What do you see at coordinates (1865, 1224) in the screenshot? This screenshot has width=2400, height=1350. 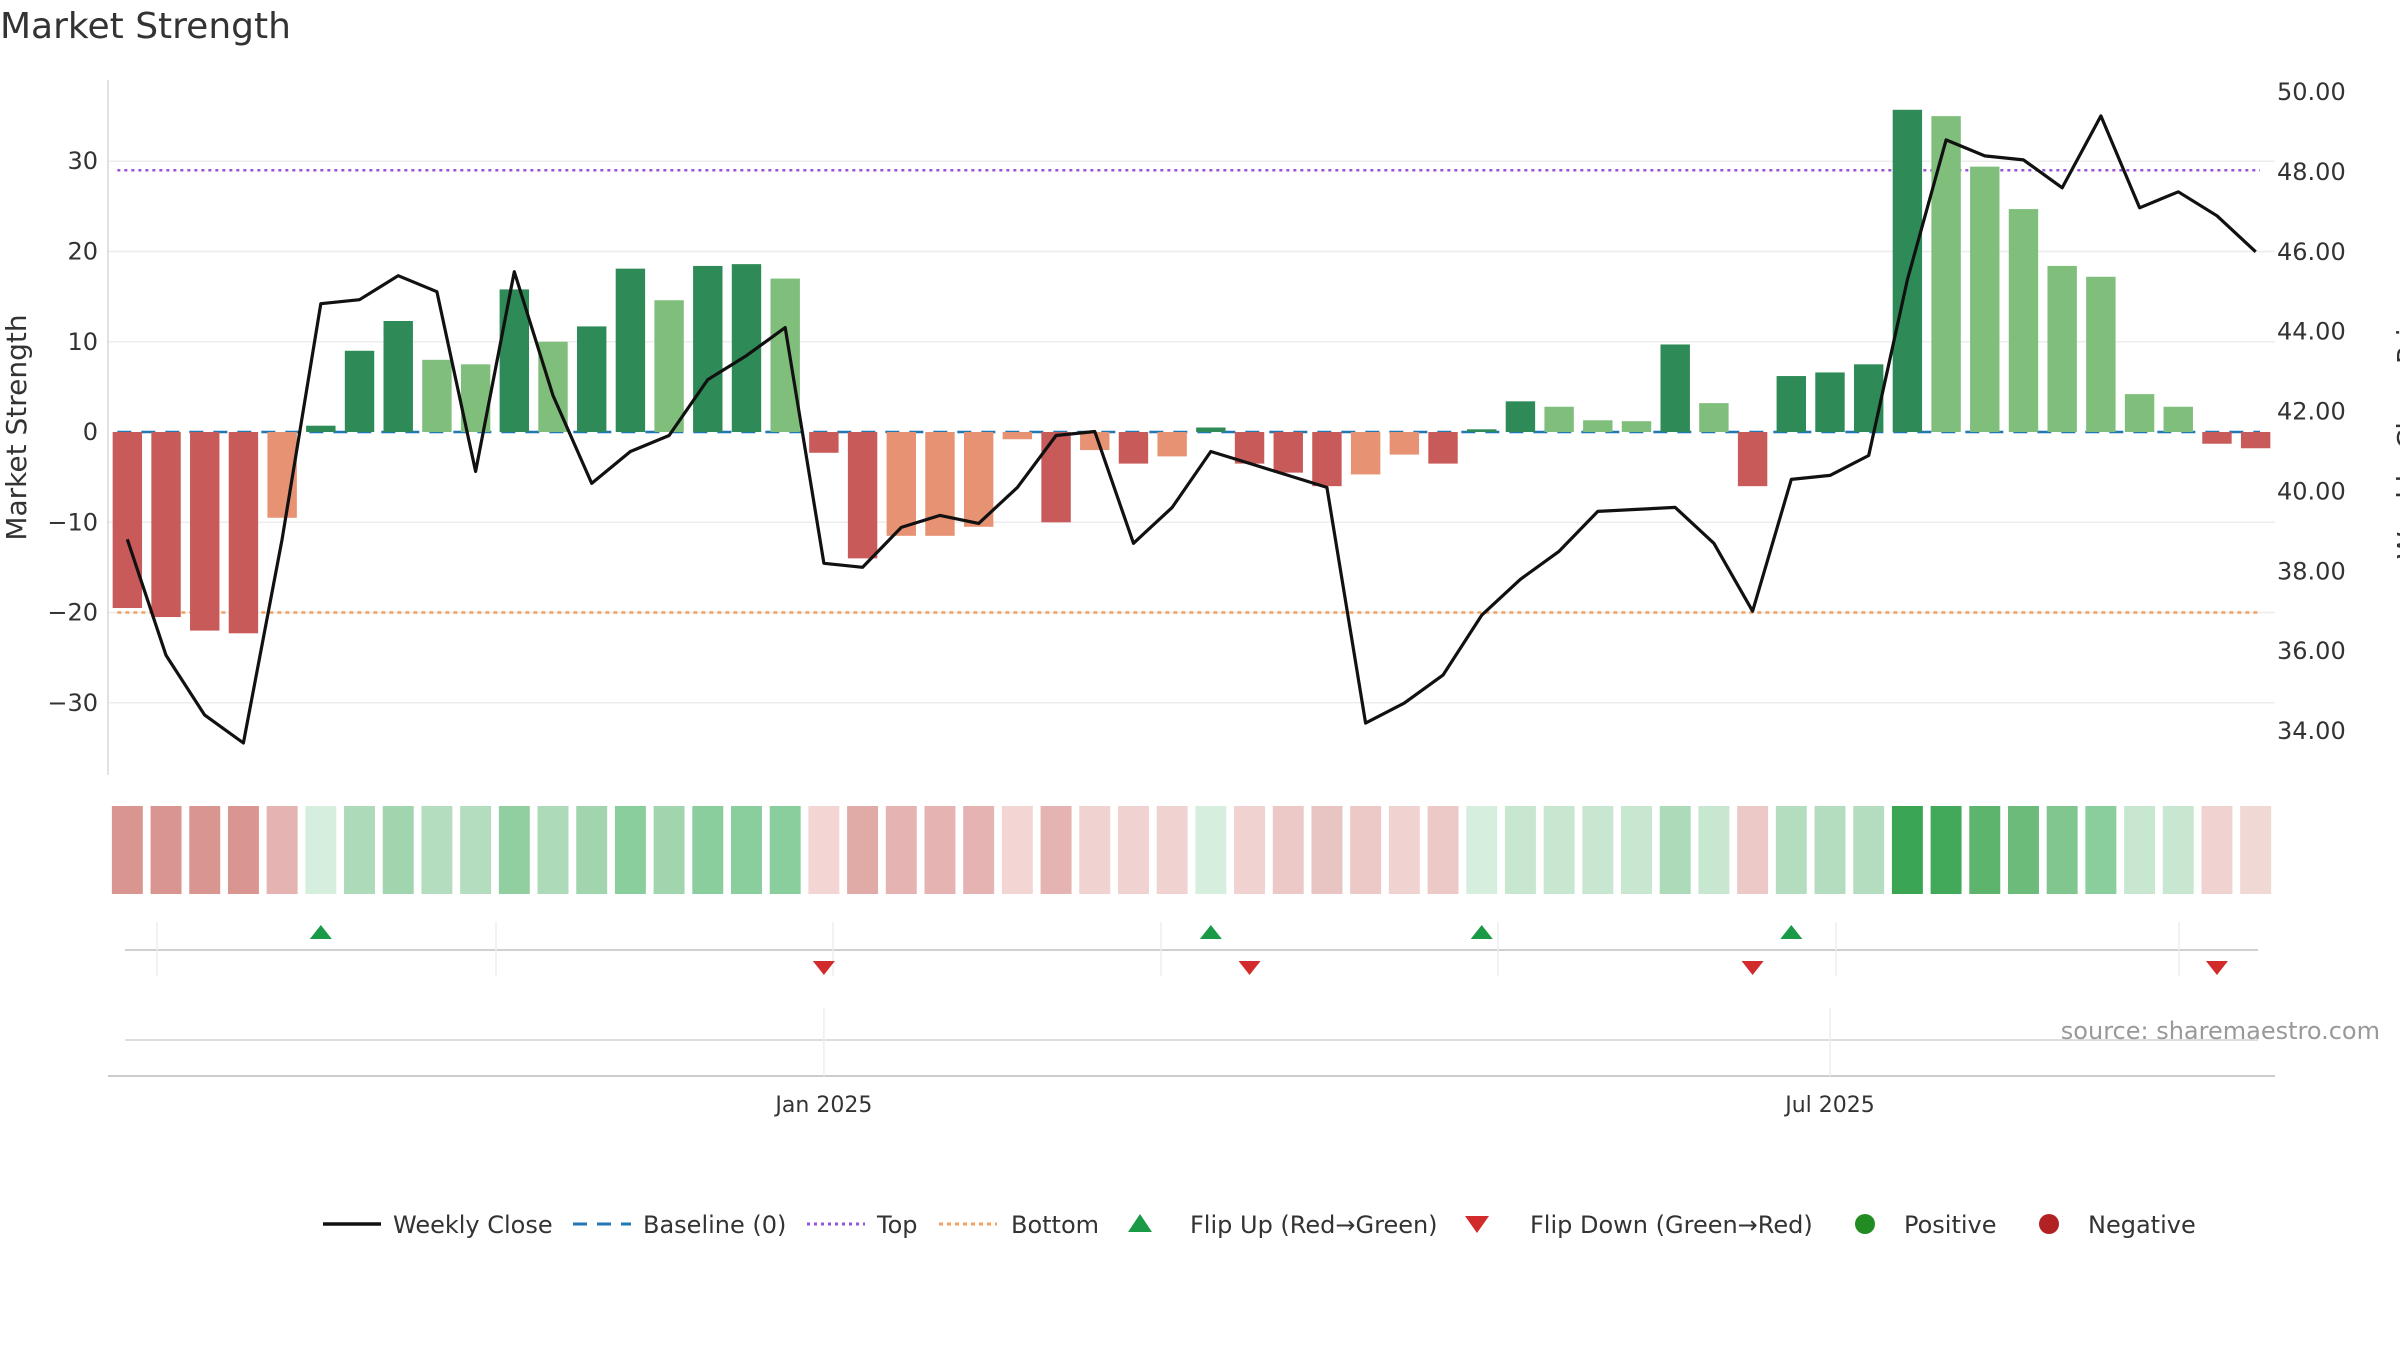 I see `legend-positive-swatch` at bounding box center [1865, 1224].